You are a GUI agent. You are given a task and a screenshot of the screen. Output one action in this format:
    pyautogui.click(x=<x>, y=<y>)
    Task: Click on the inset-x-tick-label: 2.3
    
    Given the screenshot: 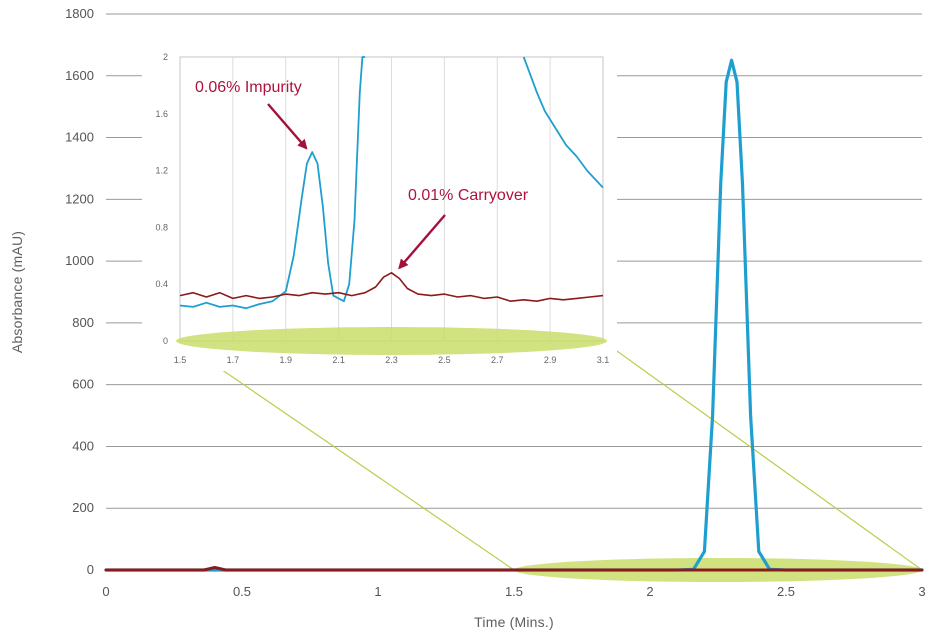 What is the action you would take?
    pyautogui.click(x=391, y=360)
    